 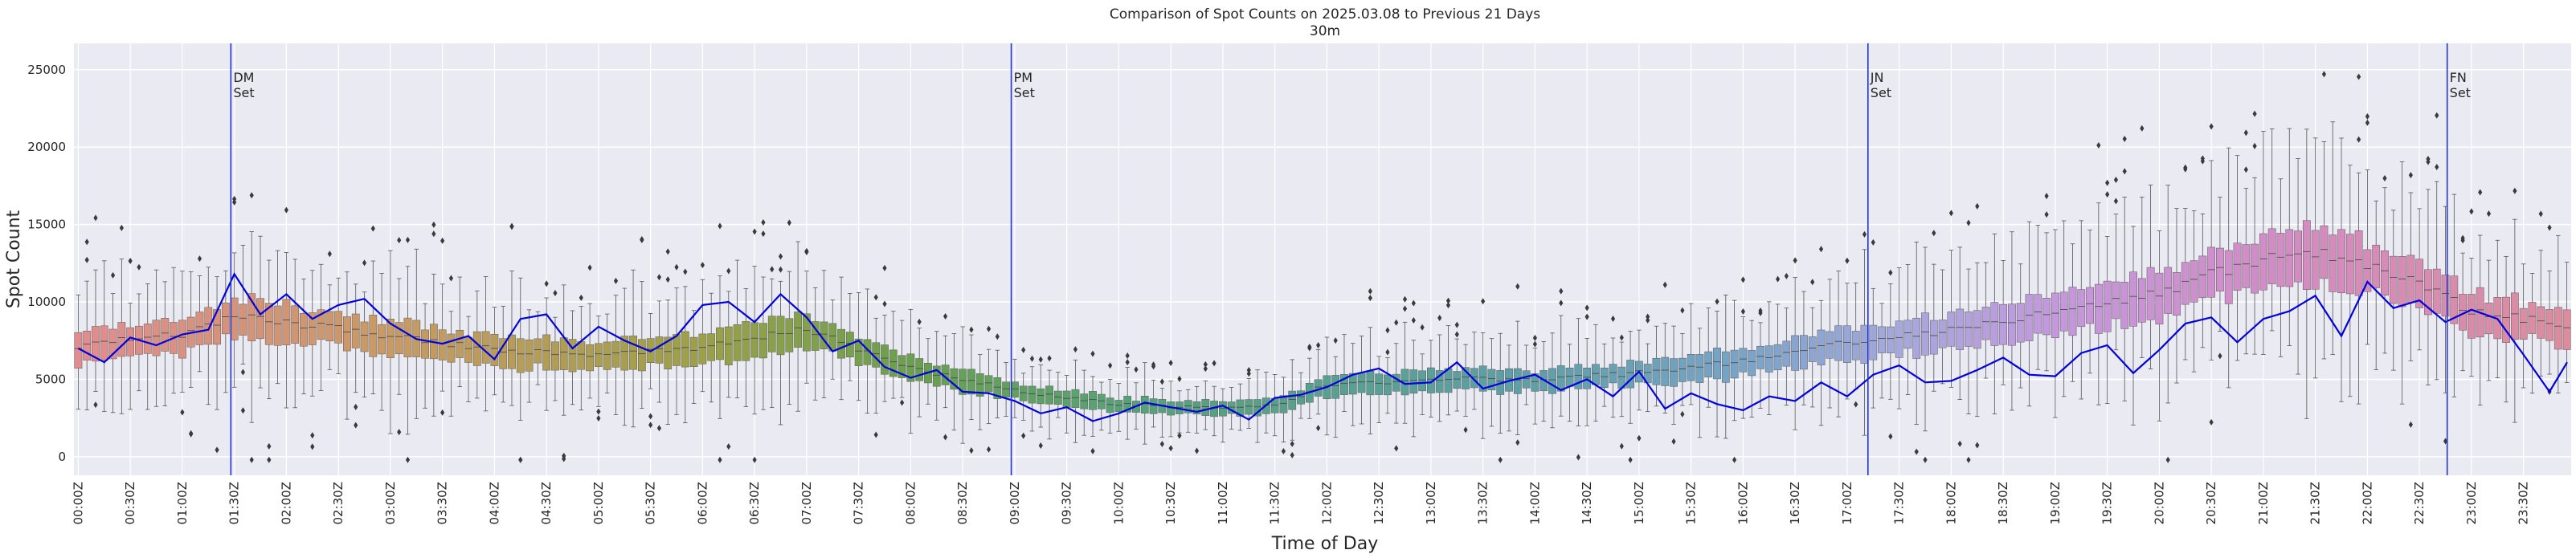 I want to click on x-tick-label: 00:30Z, so click(x=130, y=503).